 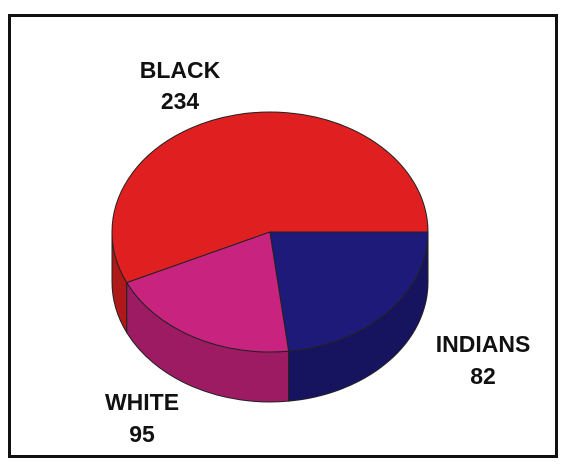 What do you see at coordinates (349, 291) in the screenshot?
I see `pie-slice-white` at bounding box center [349, 291].